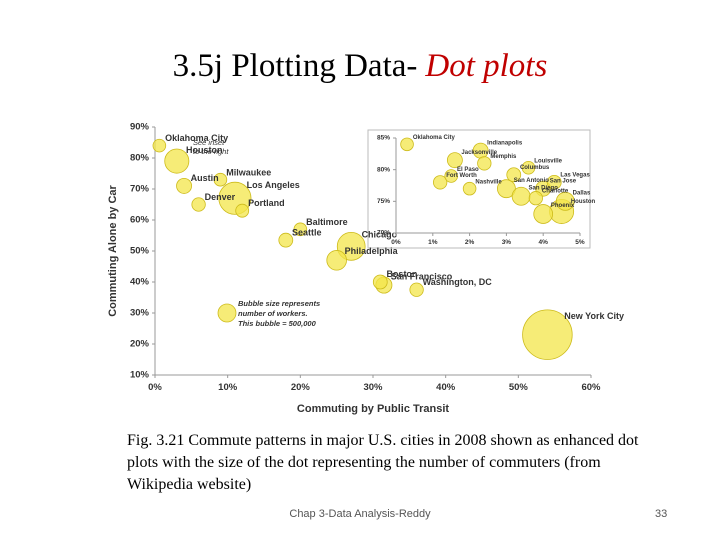  I want to click on y-tick-label: 20%, so click(140, 344).